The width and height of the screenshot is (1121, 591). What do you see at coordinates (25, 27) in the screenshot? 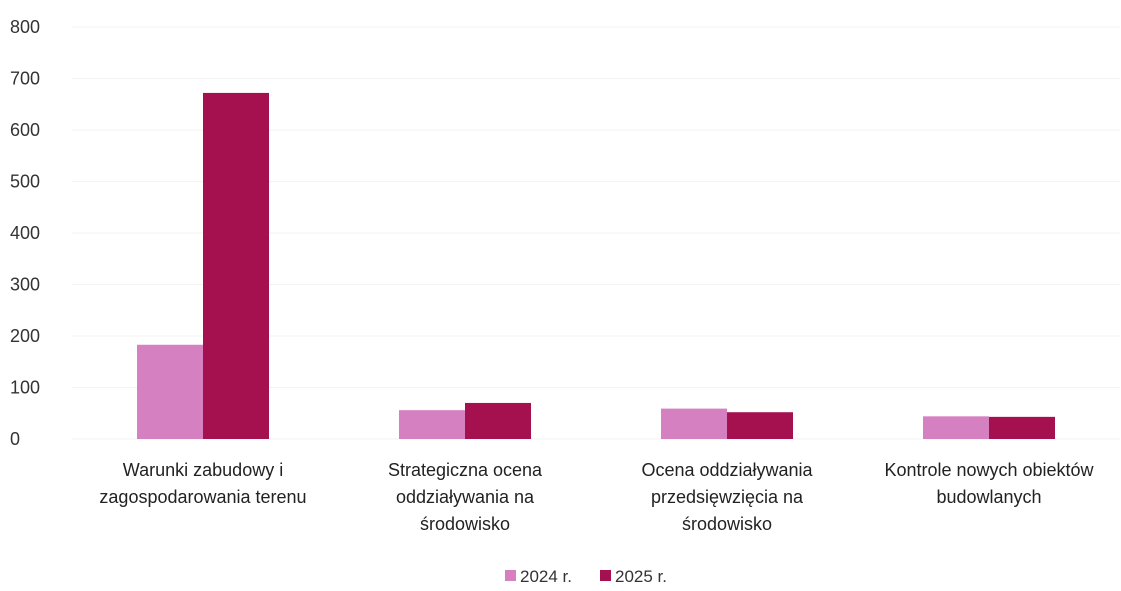
I see `y-tick-label: 800` at bounding box center [25, 27].